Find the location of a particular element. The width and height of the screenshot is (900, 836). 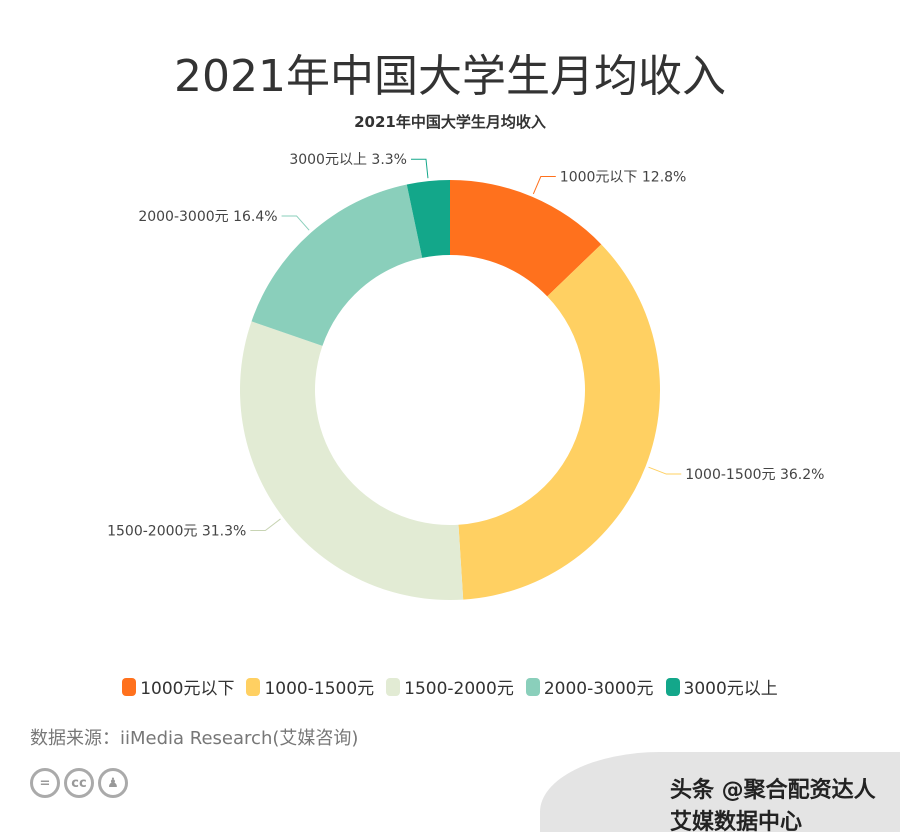

license-icons: = cc ♟ is located at coordinates (79, 783).